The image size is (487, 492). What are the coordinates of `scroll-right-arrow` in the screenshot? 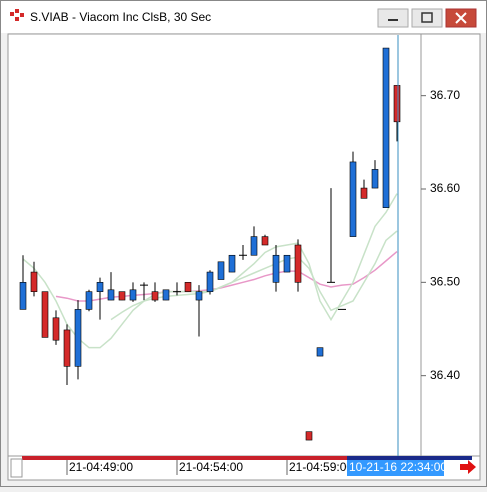 It's located at (468, 467).